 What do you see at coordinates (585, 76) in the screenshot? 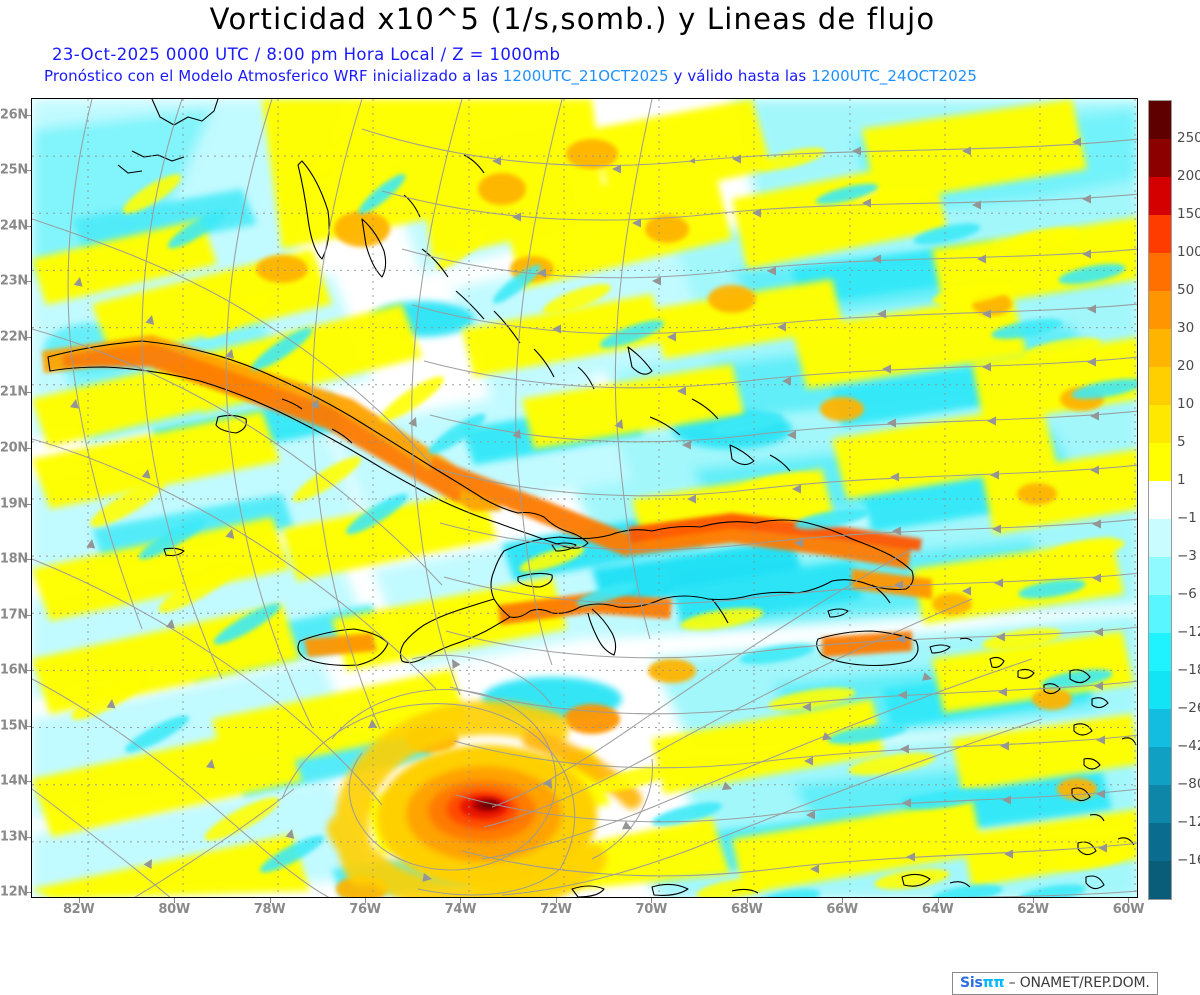
I see `subtitle-init-time: 1200UTC_21OCT2025` at bounding box center [585, 76].